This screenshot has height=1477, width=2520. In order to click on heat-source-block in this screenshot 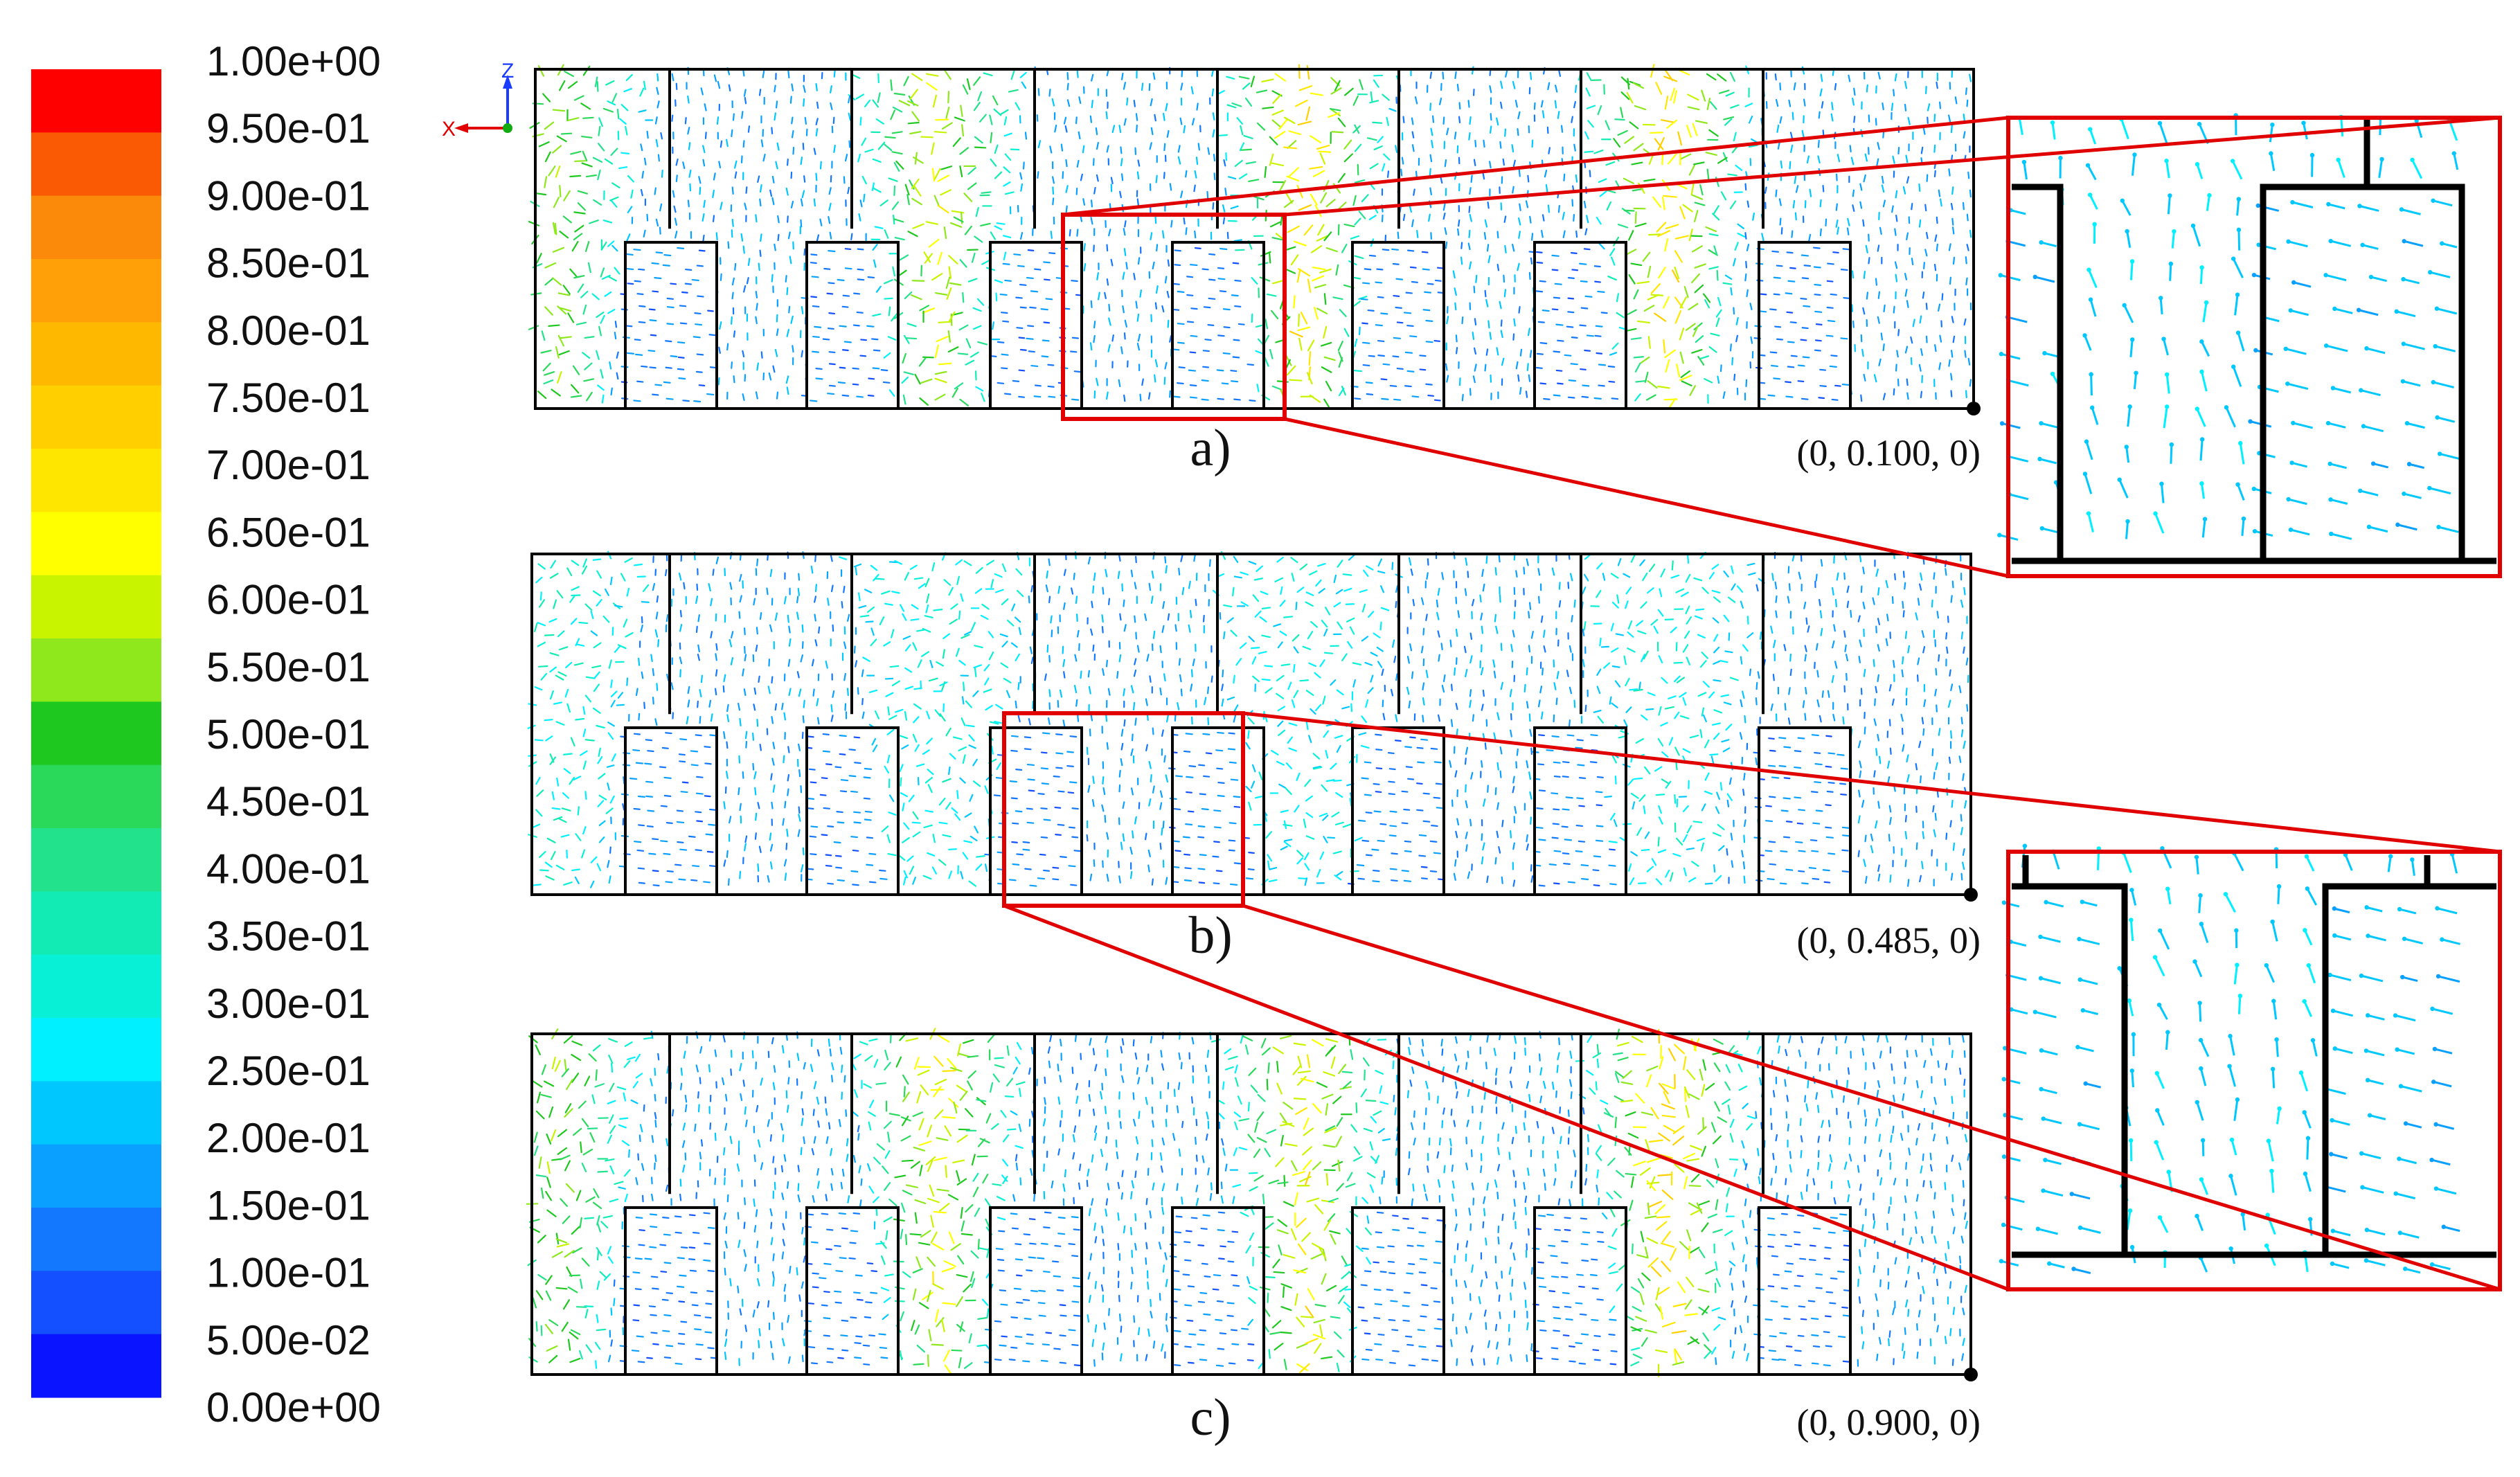, I will do `click(1218, 325)`.